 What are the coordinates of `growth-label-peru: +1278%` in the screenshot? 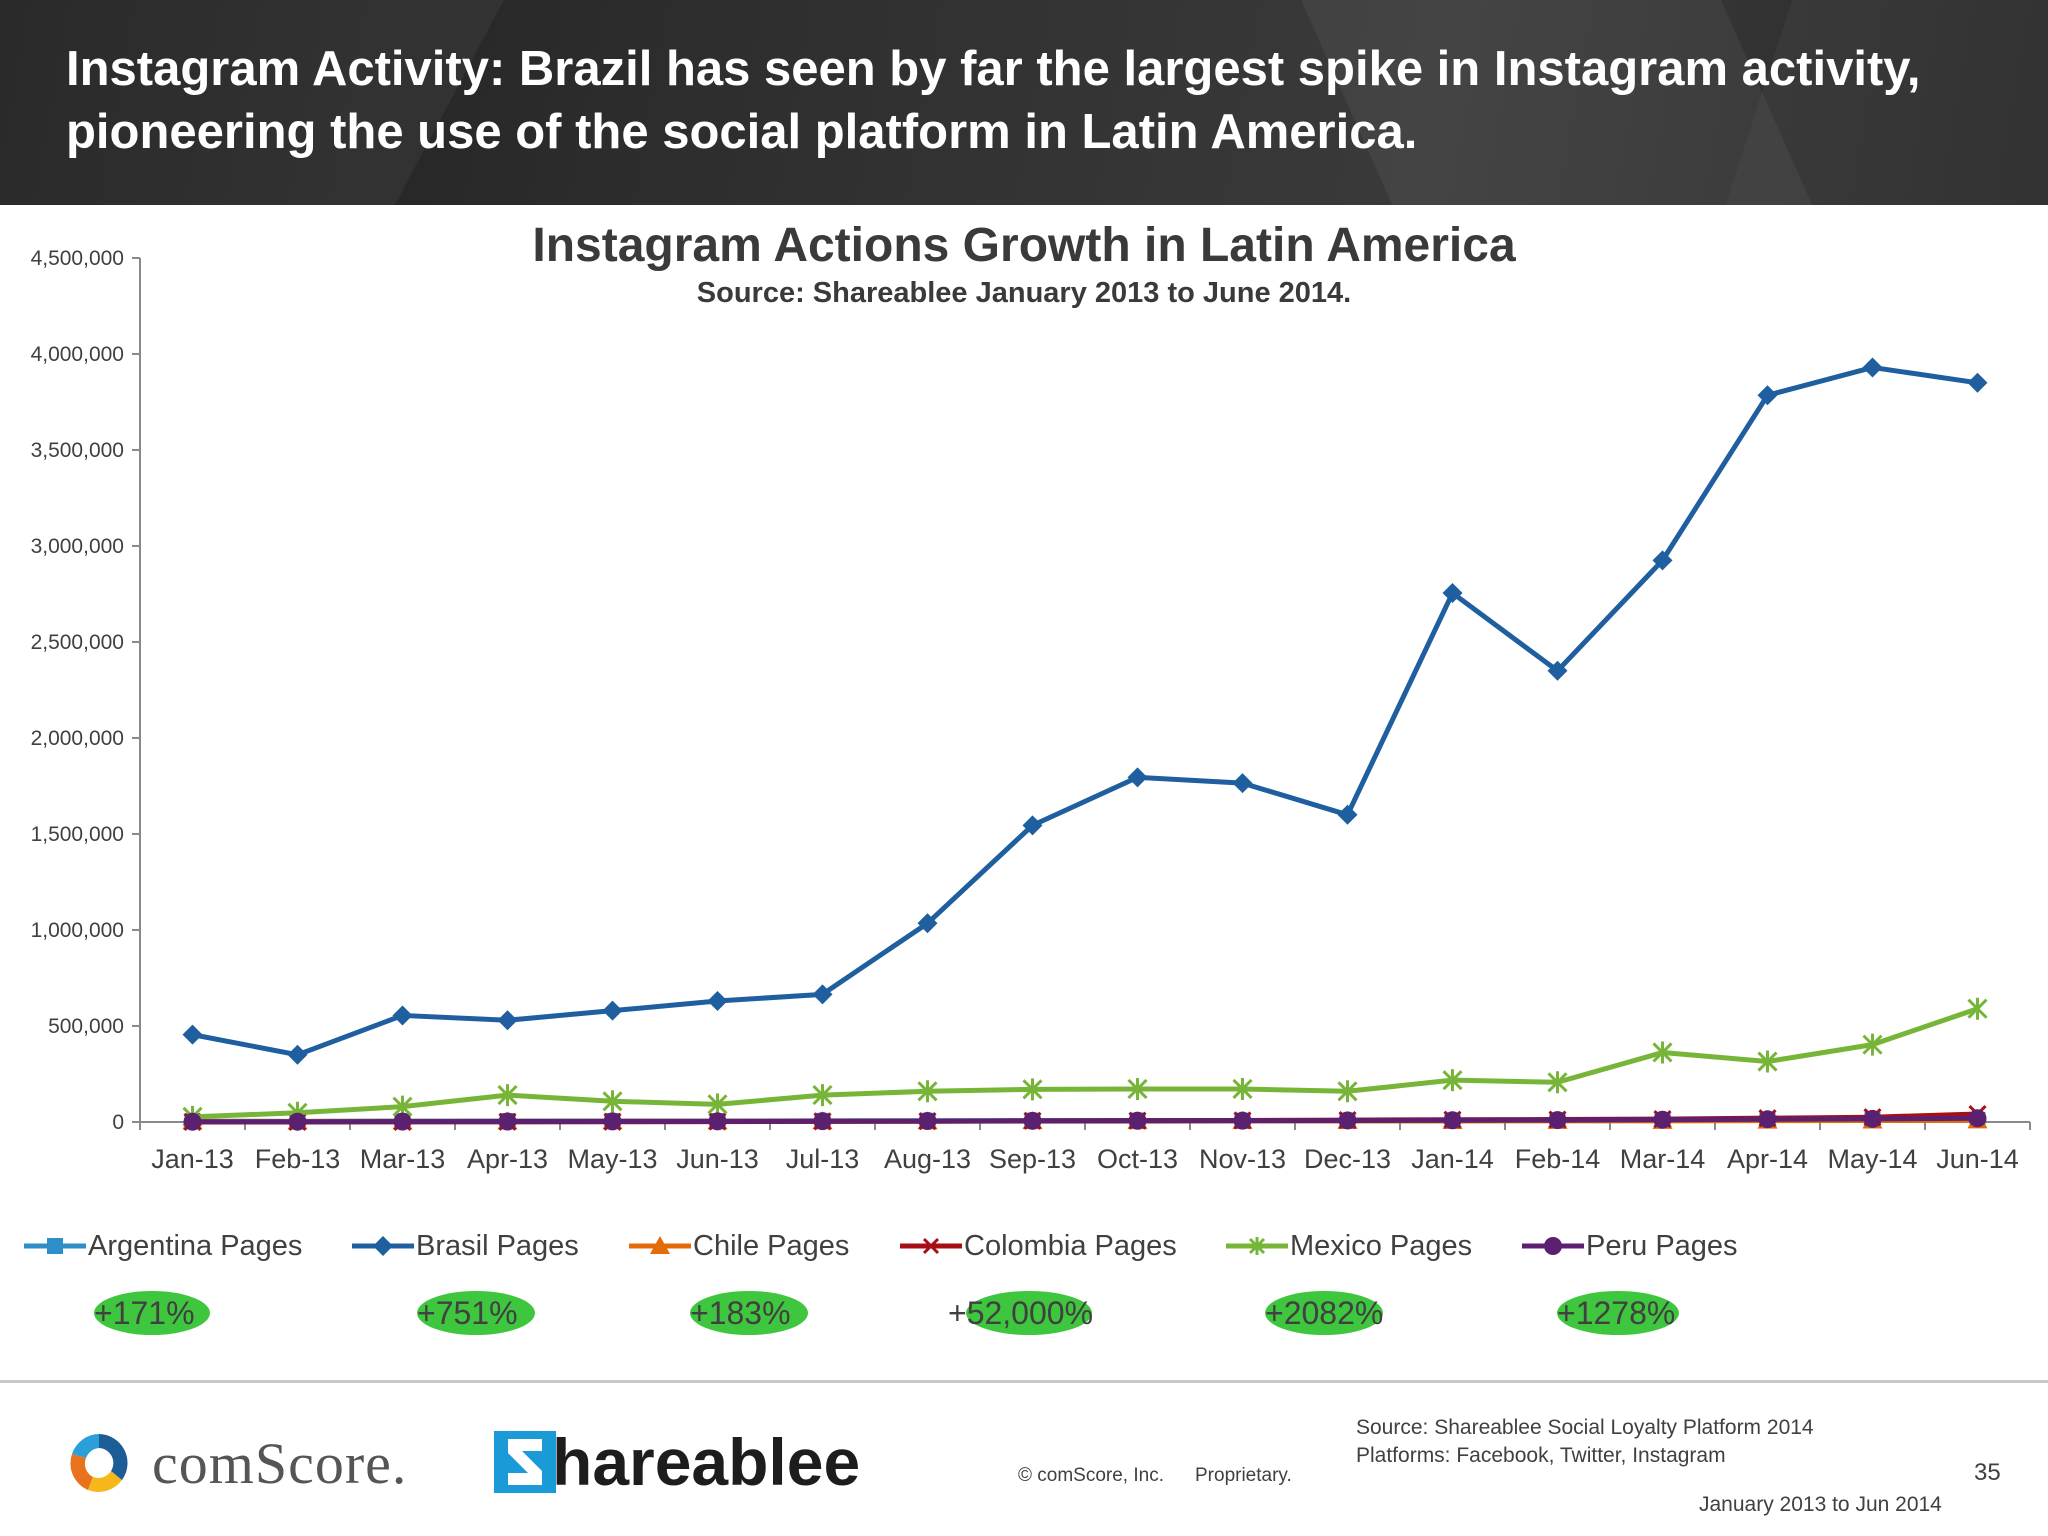 It's located at (1616, 1313).